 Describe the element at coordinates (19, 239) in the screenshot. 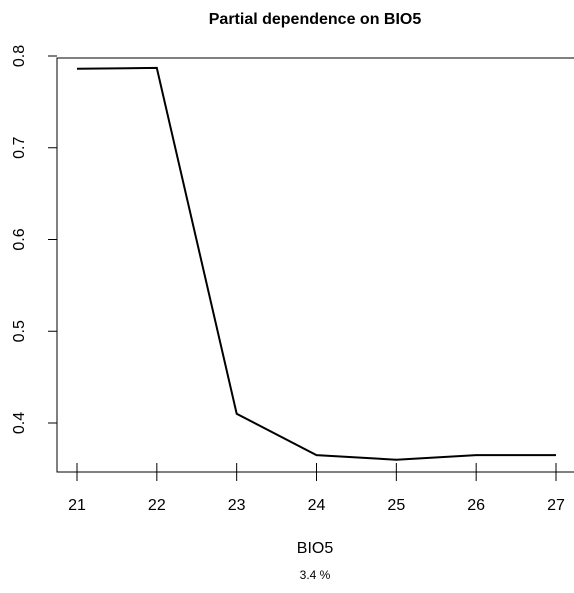

I see `y-tick-label: 0.6` at that location.